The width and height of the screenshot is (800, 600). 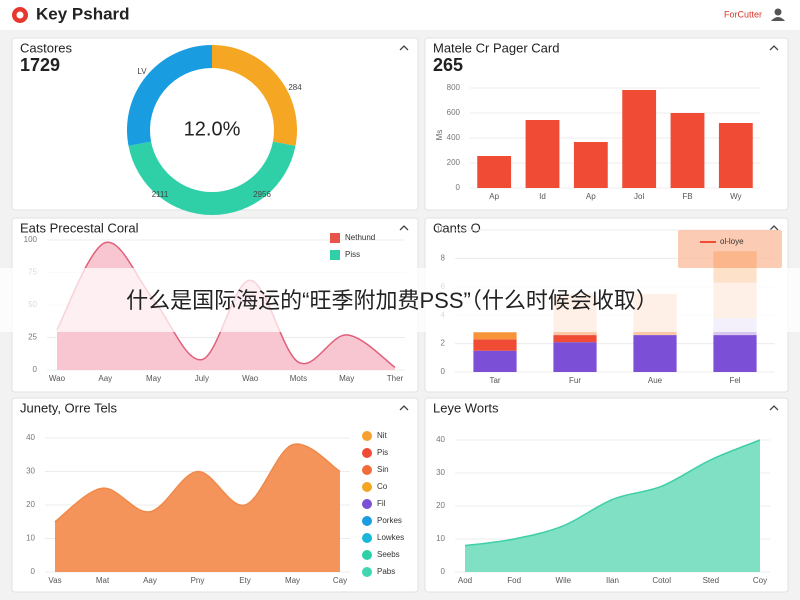 What do you see at coordinates (31, 239) in the screenshot?
I see `y-tick-label: 100` at bounding box center [31, 239].